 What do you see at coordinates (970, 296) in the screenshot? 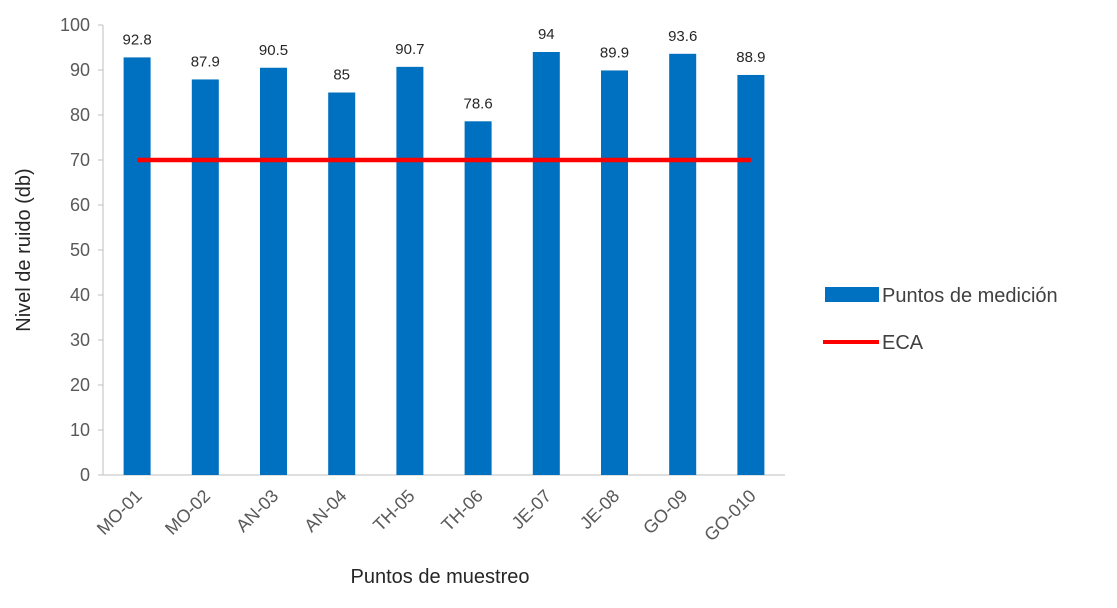
I see `legend-label-bars: Puntos de medición` at bounding box center [970, 296].